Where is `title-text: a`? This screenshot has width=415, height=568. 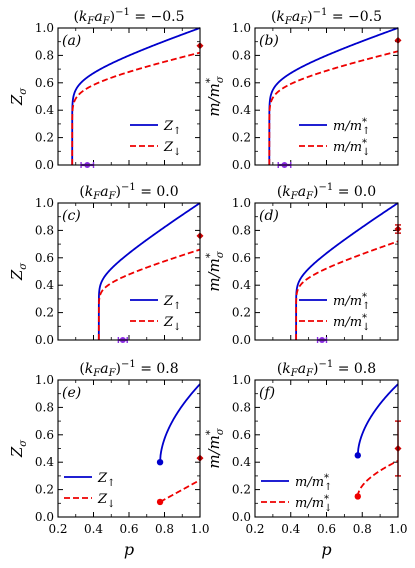 title-text: a is located at coordinates (98, 17).